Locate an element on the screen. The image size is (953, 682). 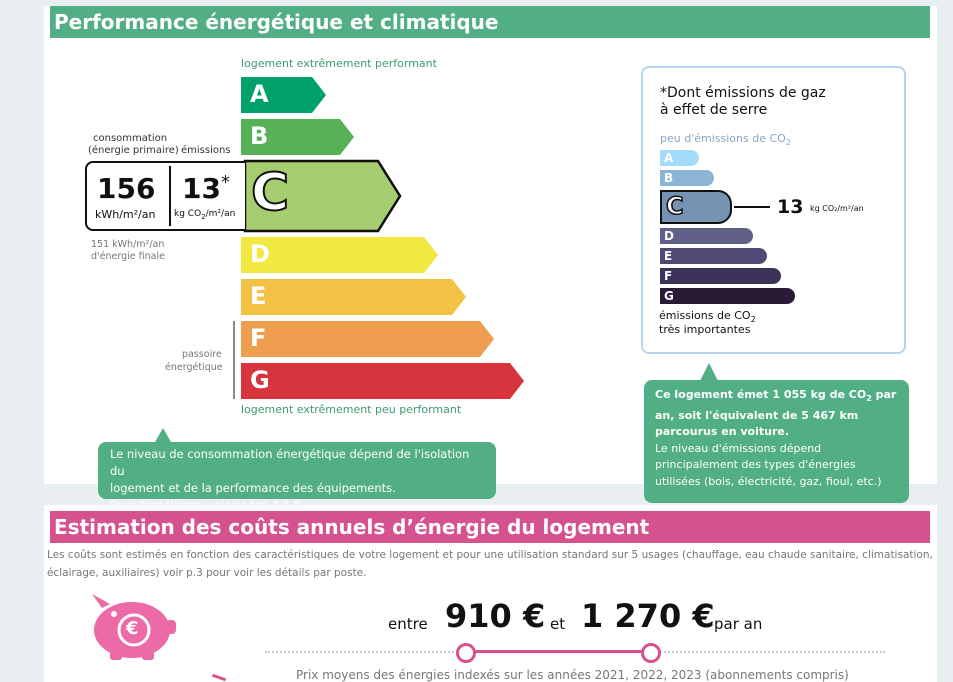
cost-and: et is located at coordinates (558, 624).